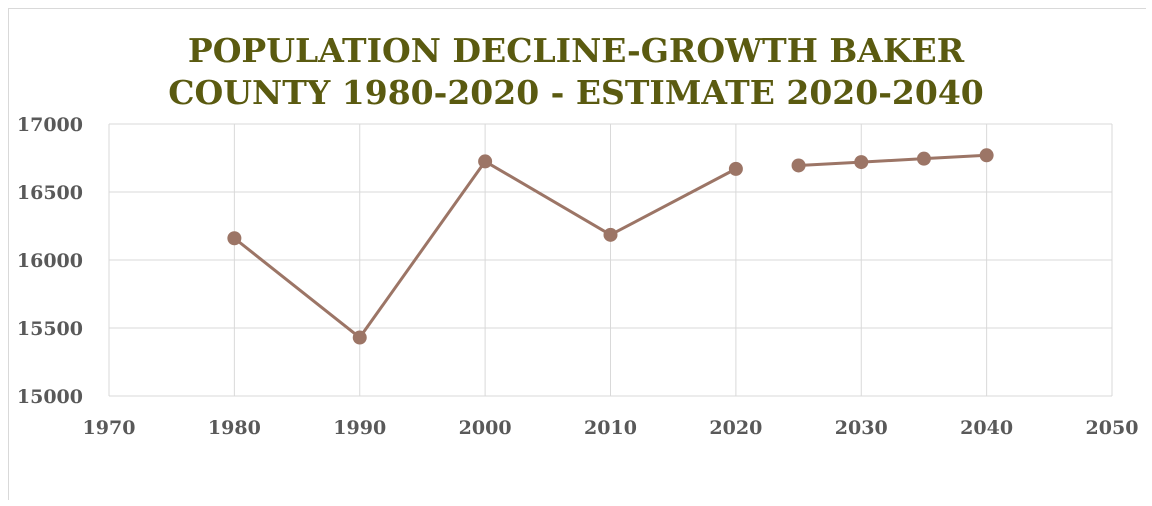 The height and width of the screenshot is (506, 1152). What do you see at coordinates (50, 397) in the screenshot?
I see `y-tick-label: 15000` at bounding box center [50, 397].